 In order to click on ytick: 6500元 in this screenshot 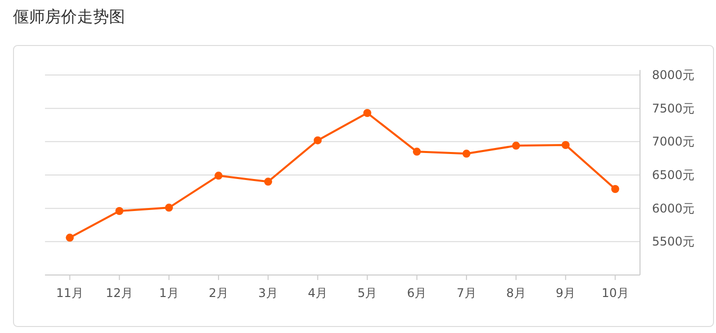, I will do `click(673, 175)`.